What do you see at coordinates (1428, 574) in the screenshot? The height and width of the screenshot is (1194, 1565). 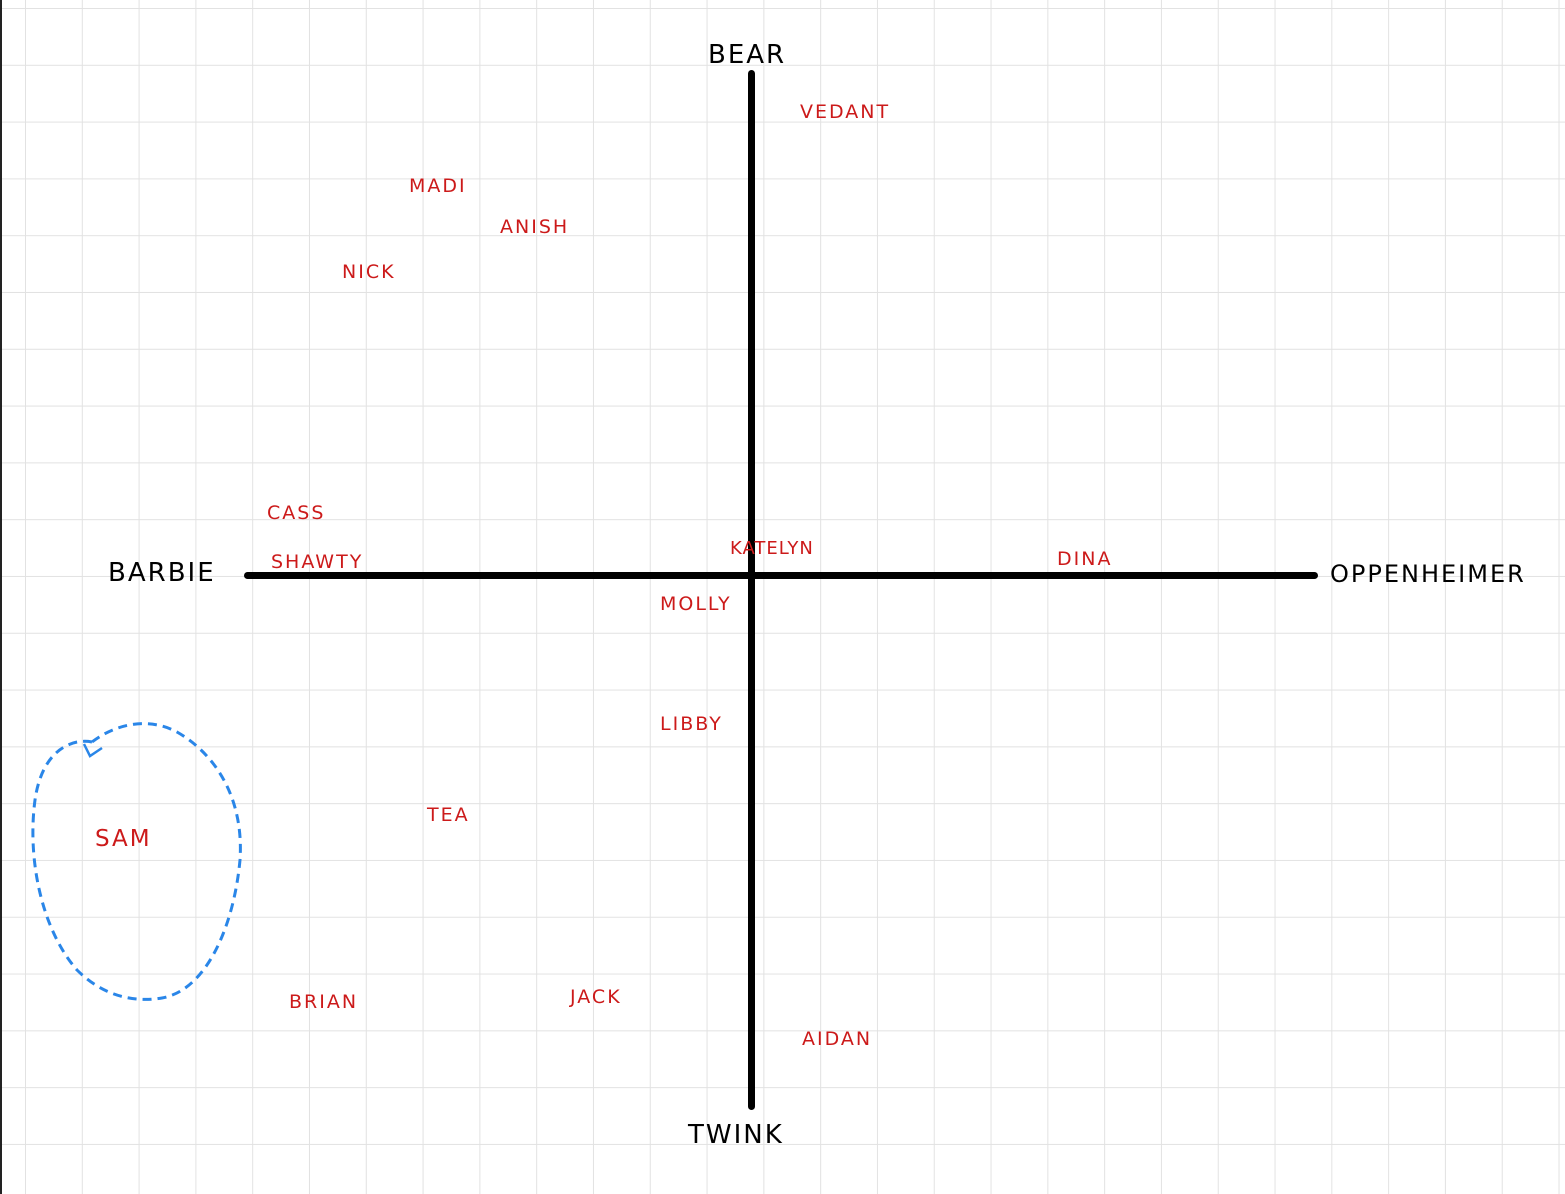 I see `axis-label-right: OPPENHEIMER` at bounding box center [1428, 574].